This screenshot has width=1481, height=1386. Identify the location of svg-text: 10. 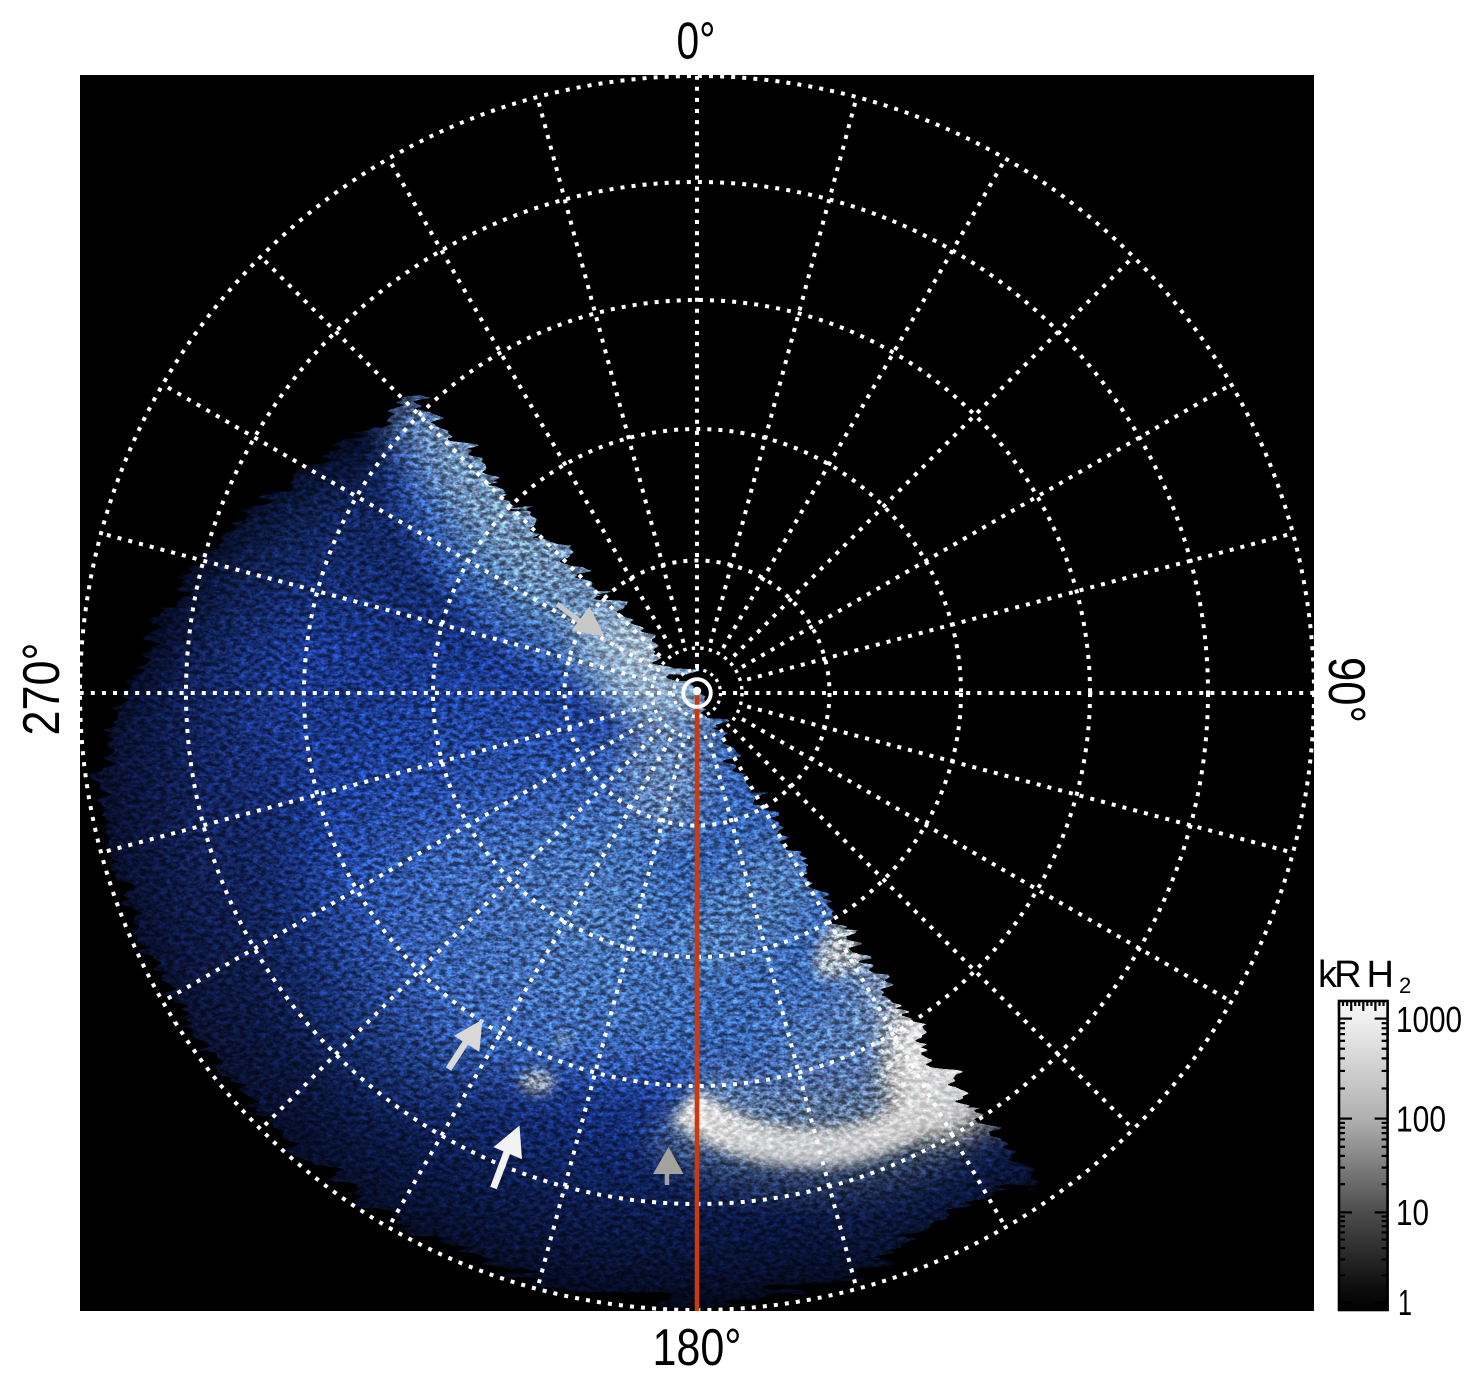
(1412, 1212).